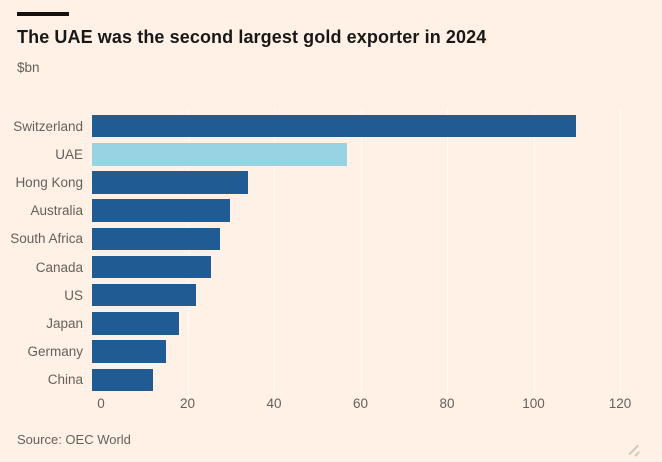 This screenshot has width=662, height=462. I want to click on chart-row: Switzerland, so click(331, 126).